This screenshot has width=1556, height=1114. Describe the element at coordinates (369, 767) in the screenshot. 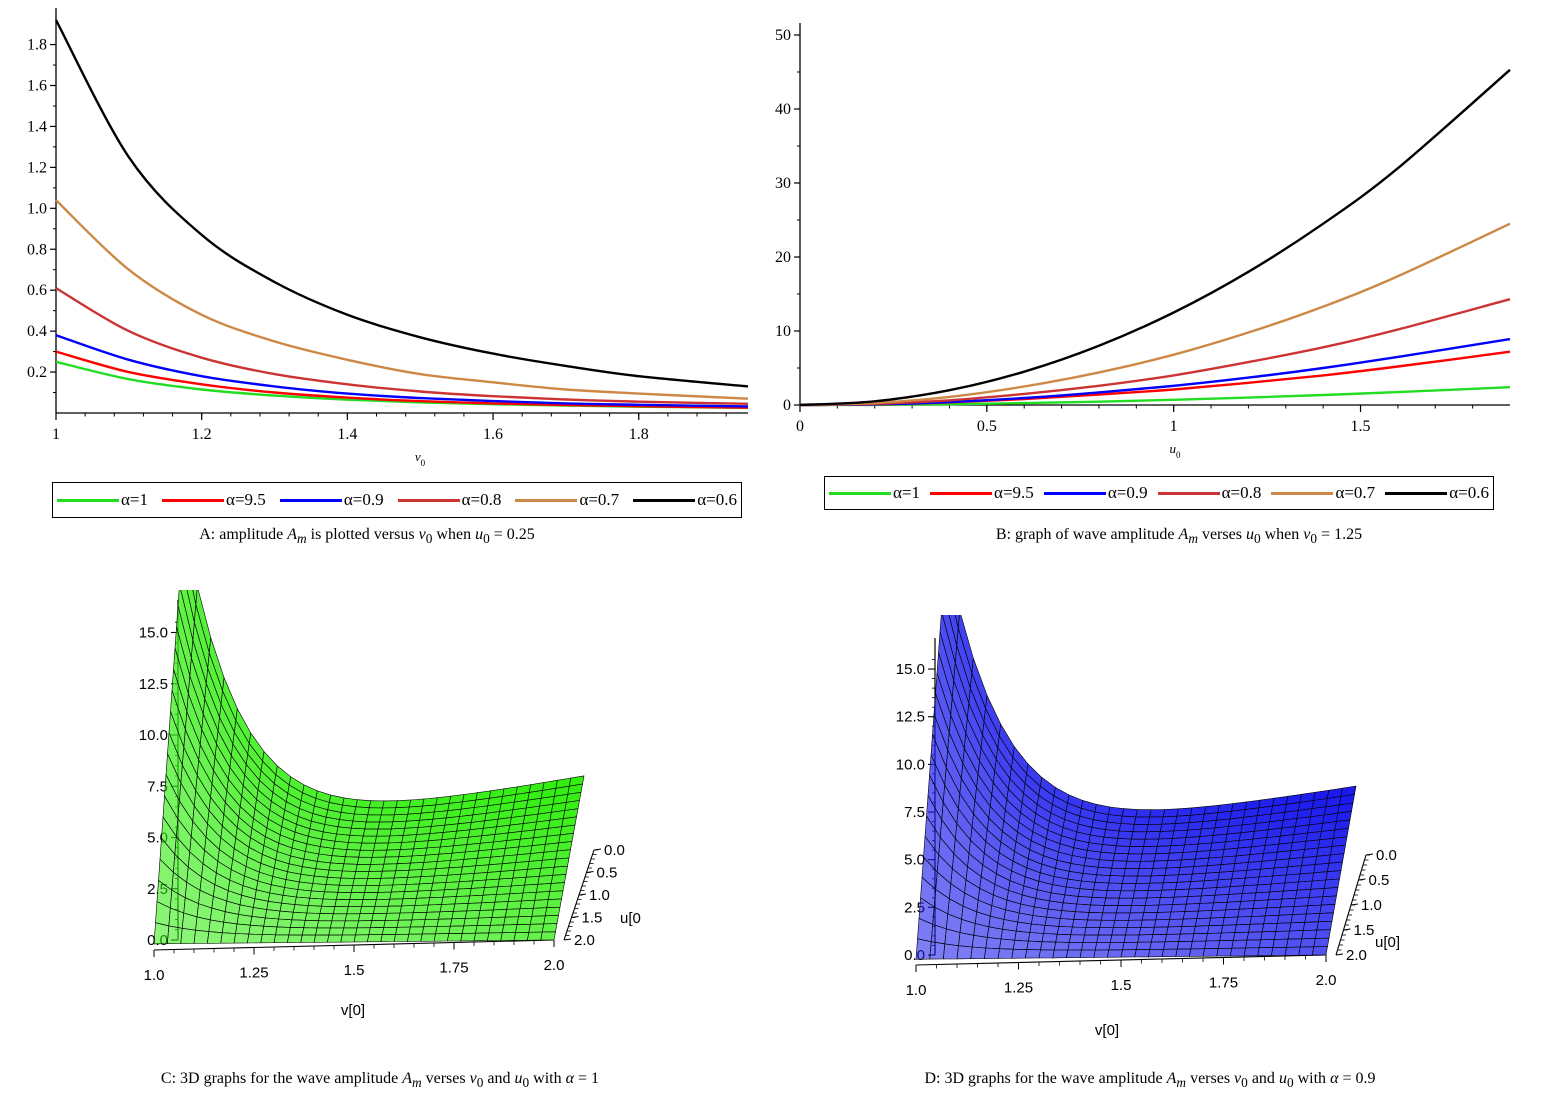

I see `surface` at that location.